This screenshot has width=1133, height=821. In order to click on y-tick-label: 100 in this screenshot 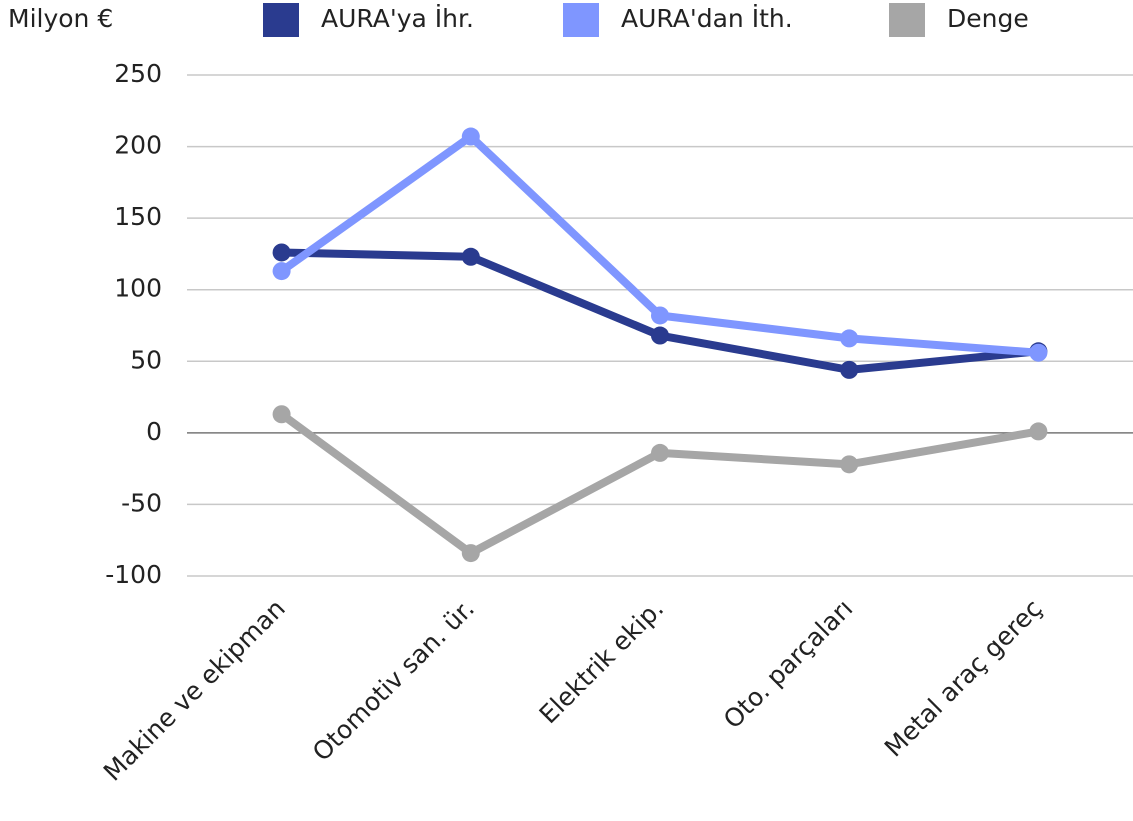, I will do `click(138, 288)`.